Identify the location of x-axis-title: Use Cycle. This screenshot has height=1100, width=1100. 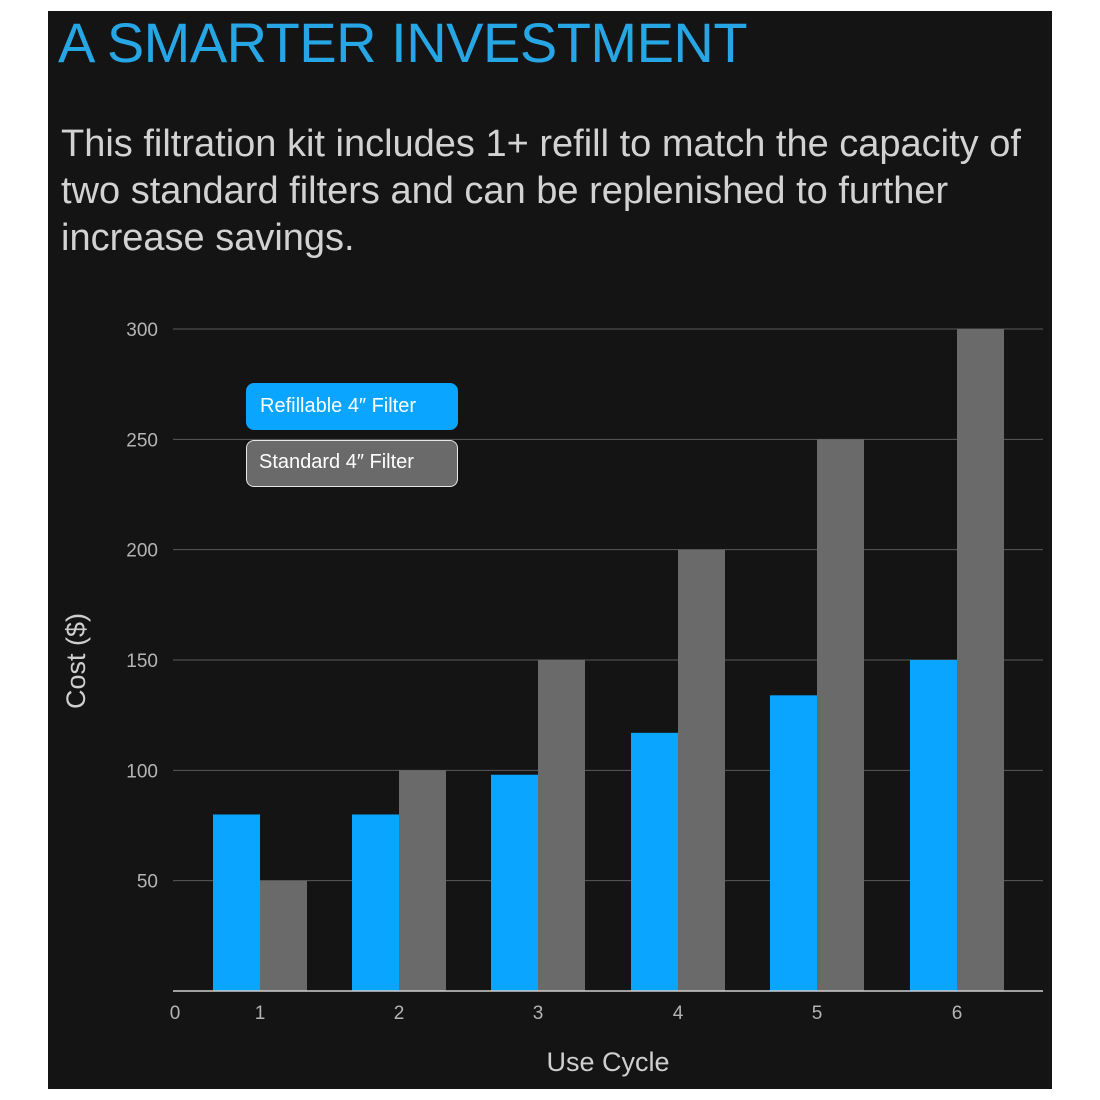
(607, 1062).